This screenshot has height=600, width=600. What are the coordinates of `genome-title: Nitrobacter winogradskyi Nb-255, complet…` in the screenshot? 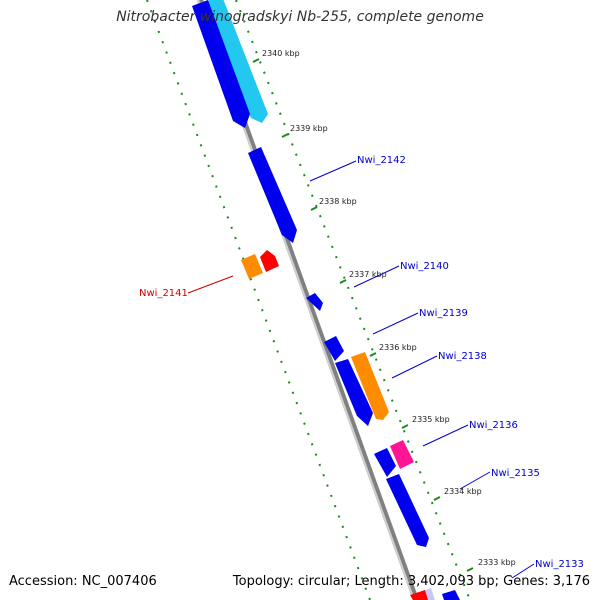 It's located at (300, 17).